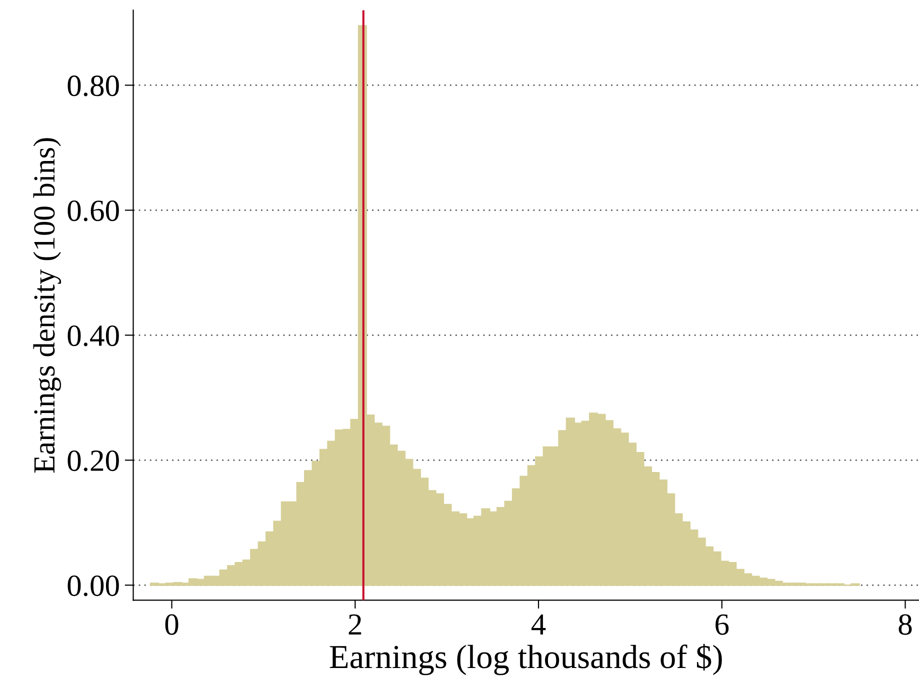 The height and width of the screenshot is (682, 919). What do you see at coordinates (538, 624) in the screenshot?
I see `x-tick-label: 4` at bounding box center [538, 624].